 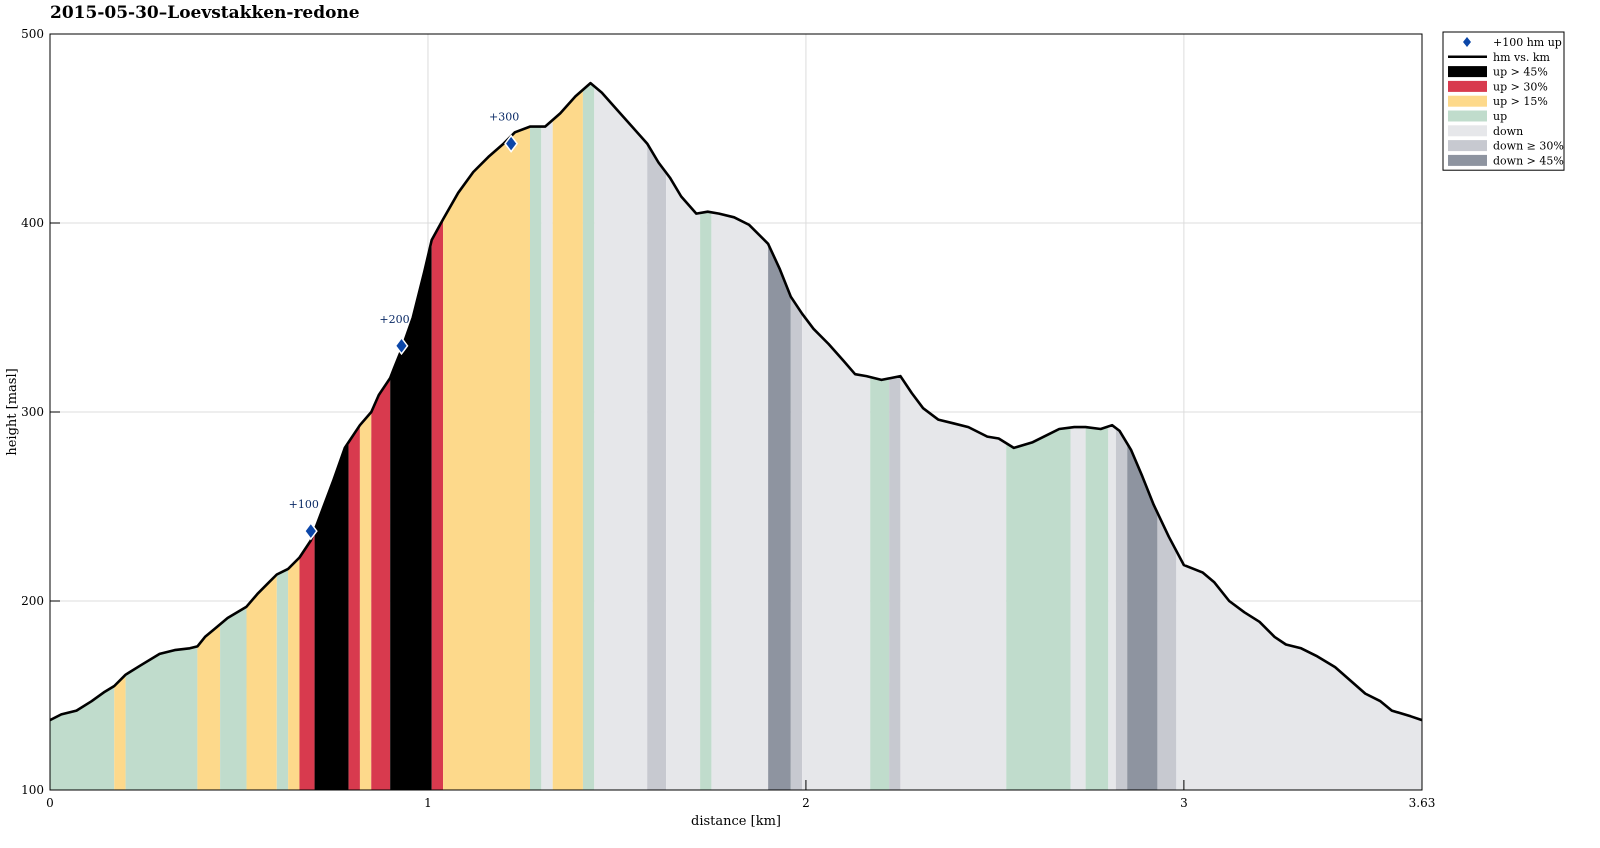 I want to click on hm-markers: +100 +200 +300, so click(x=404, y=326).